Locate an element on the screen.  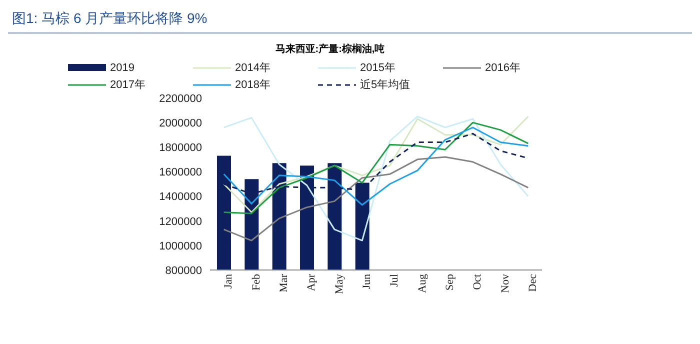
y-tick-label: 1000000 is located at coordinates (180, 246).